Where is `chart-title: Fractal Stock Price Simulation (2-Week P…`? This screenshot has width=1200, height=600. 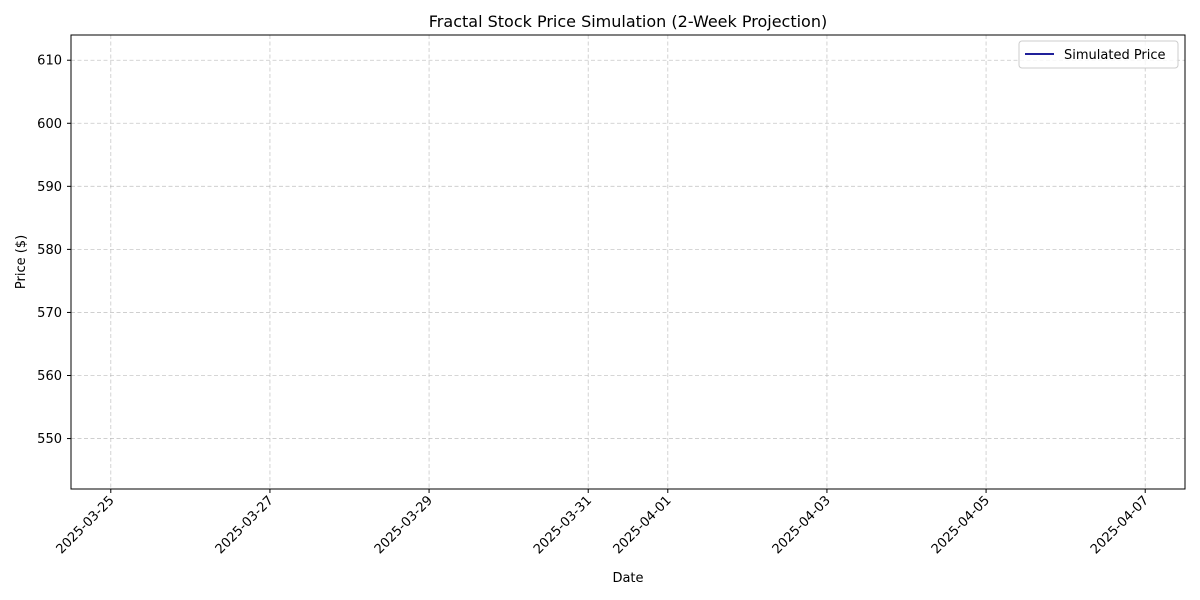 chart-title: Fractal Stock Price Simulation (2-Week P… is located at coordinates (628, 21).